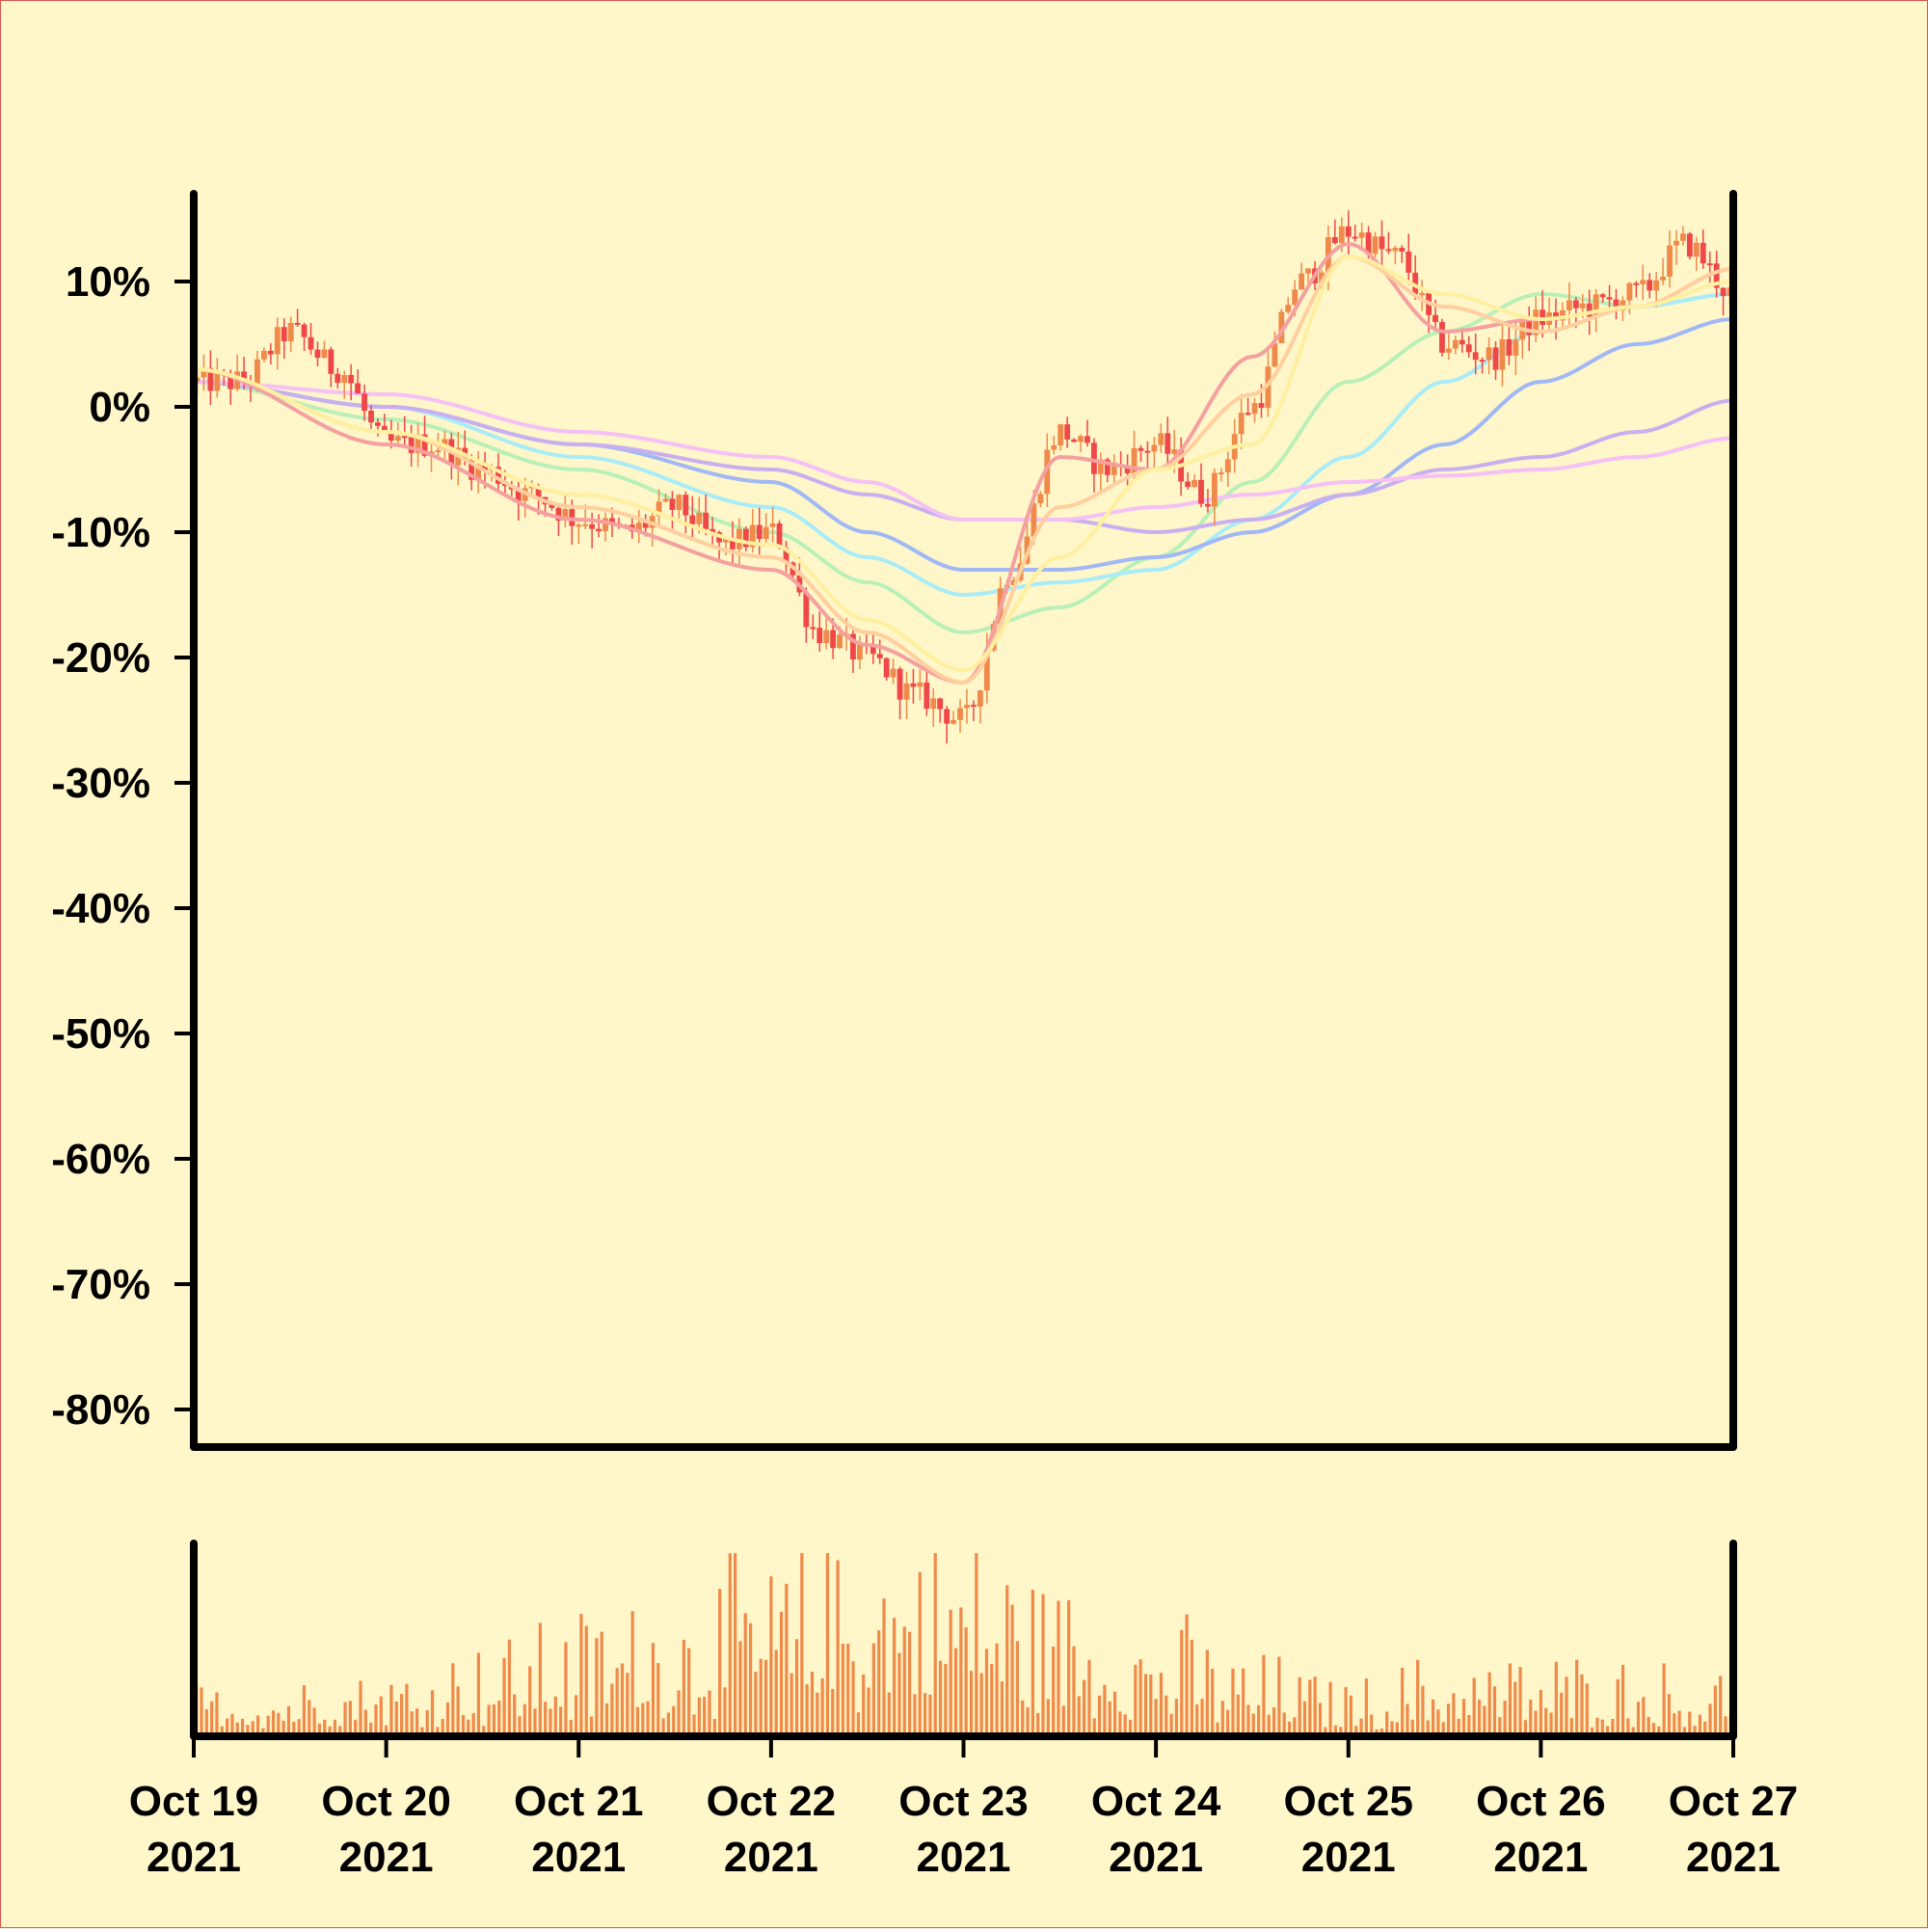 Image resolution: width=1928 pixels, height=1932 pixels. I want to click on x-tick-label: 2021, so click(578, 1858).